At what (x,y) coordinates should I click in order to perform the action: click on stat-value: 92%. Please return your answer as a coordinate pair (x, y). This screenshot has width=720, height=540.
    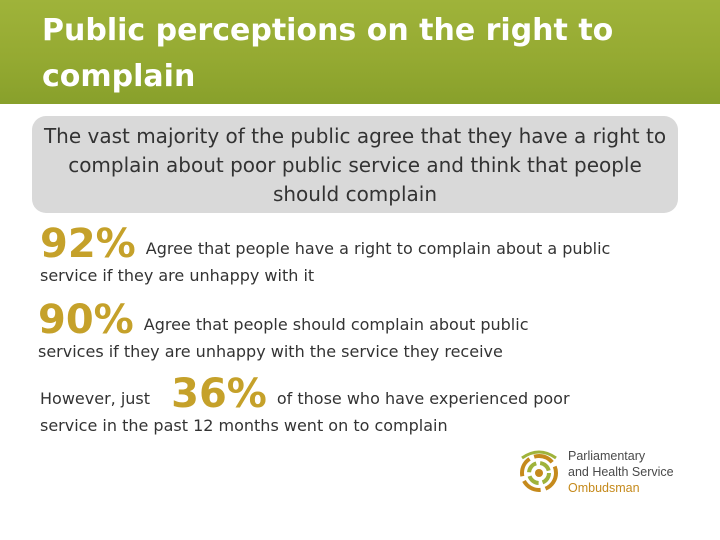
    Looking at the image, I should click on (88, 244).